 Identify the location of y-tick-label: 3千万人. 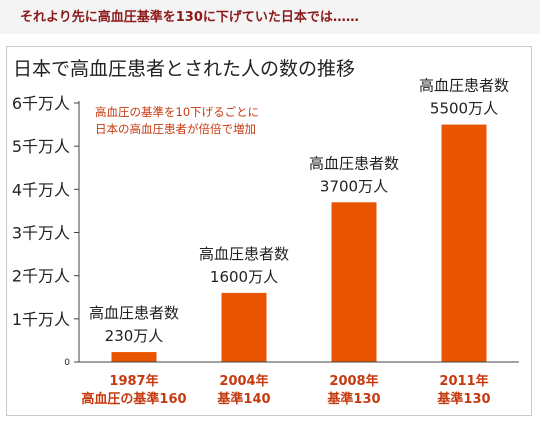
(41, 233).